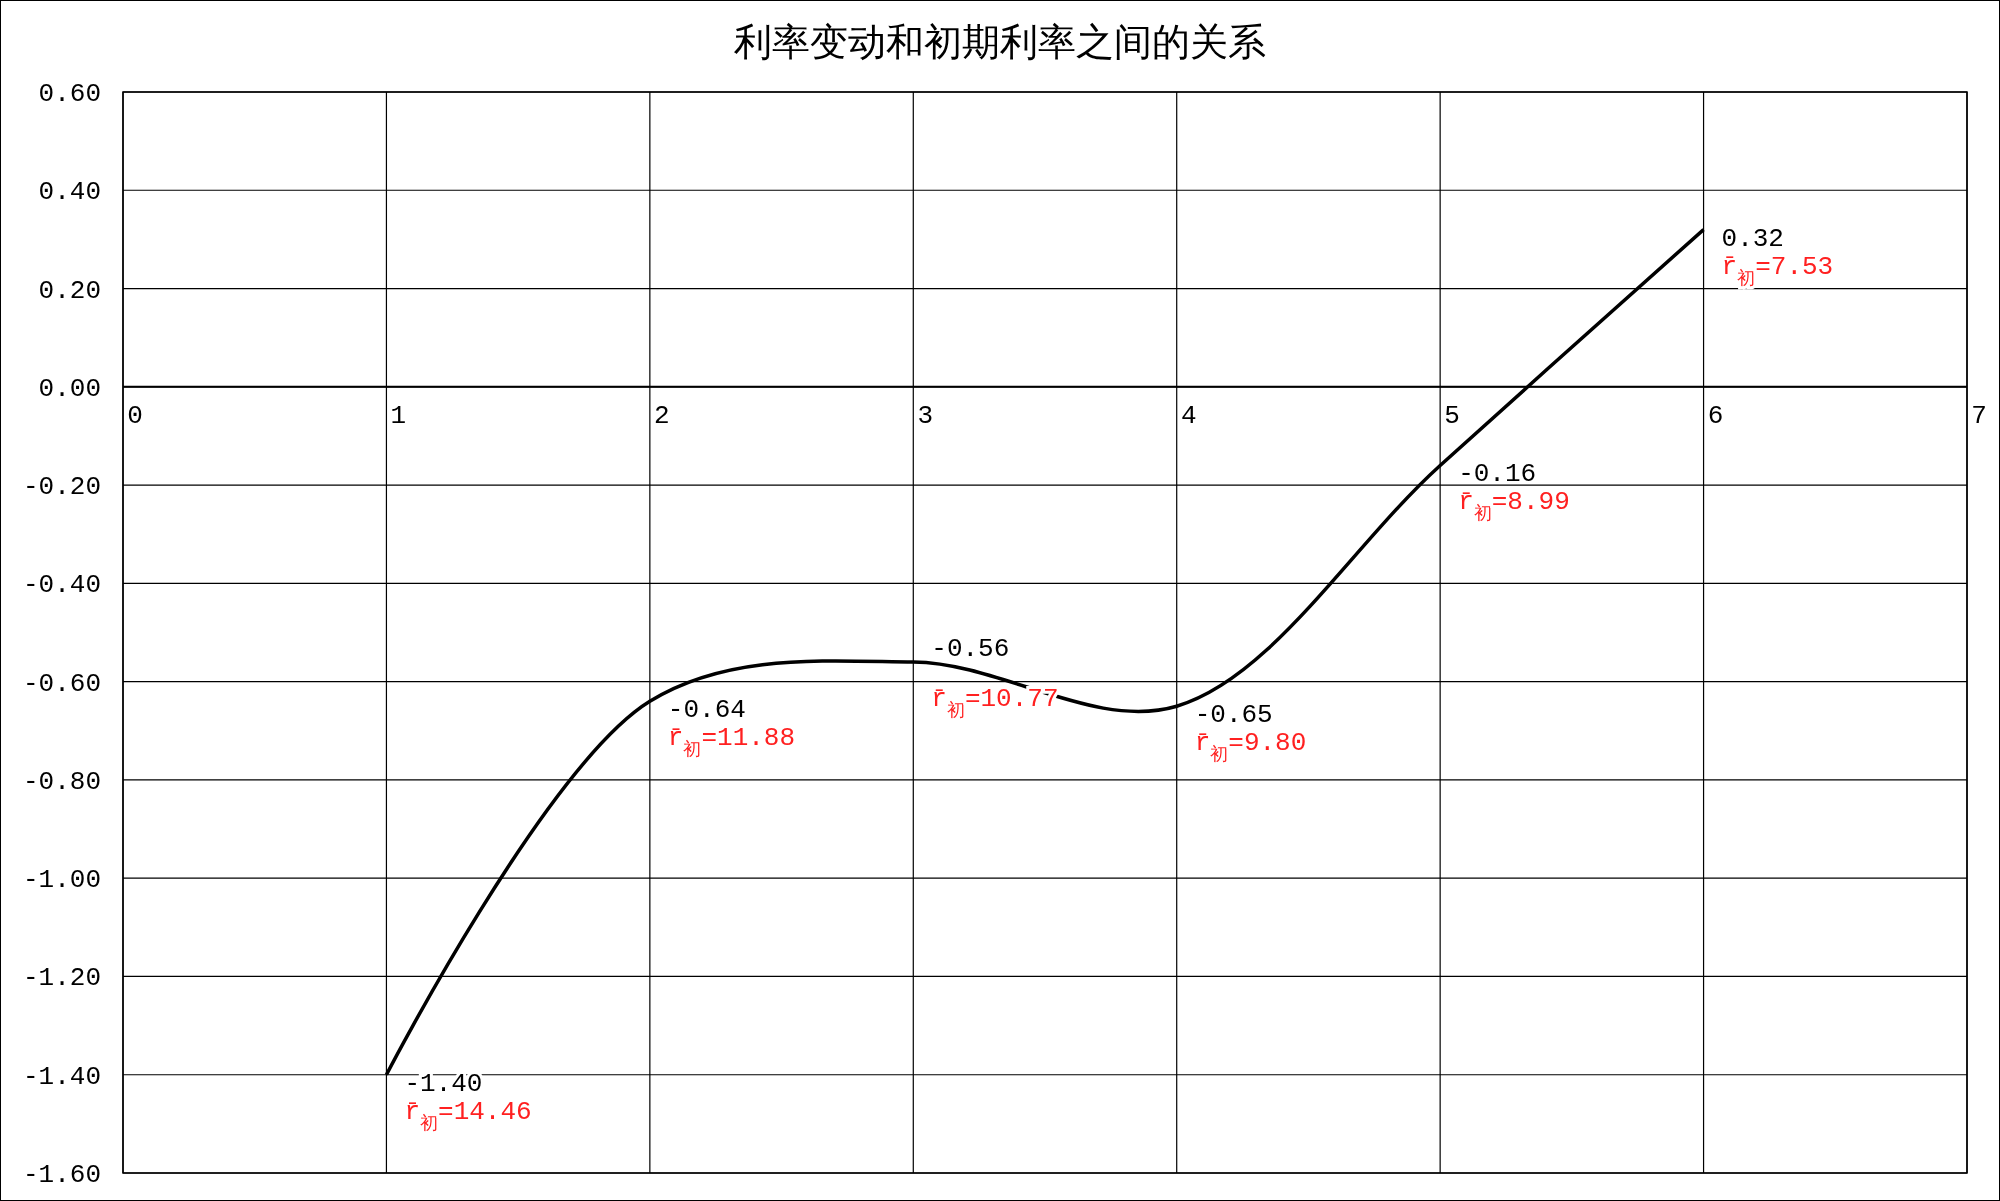  I want to click on y-tick-label: -0.40, so click(61, 585).